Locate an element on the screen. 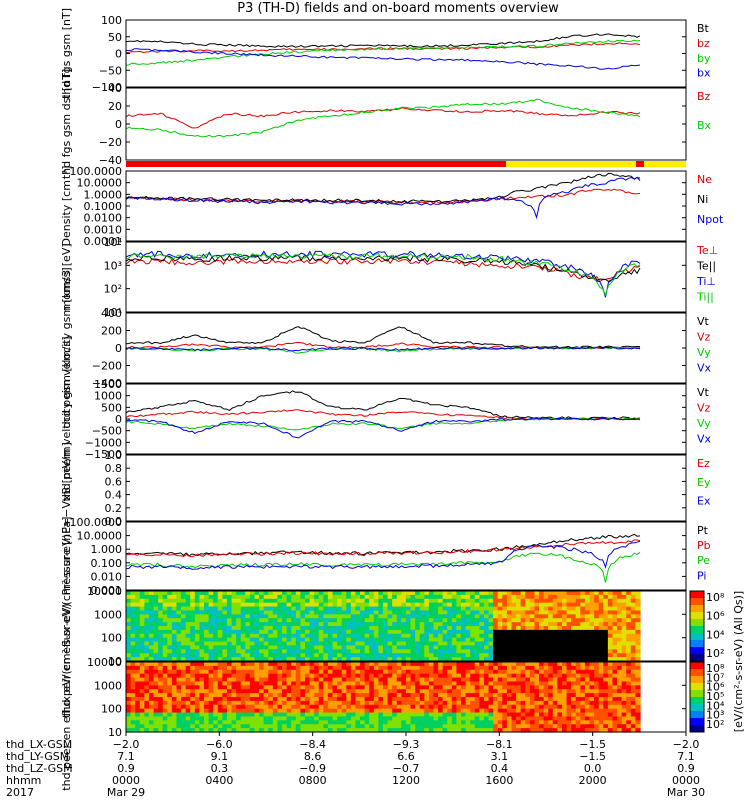 Image resolution: width=750 pixels, height=800 pixels. legend-entry: Ez is located at coordinates (703, 463).